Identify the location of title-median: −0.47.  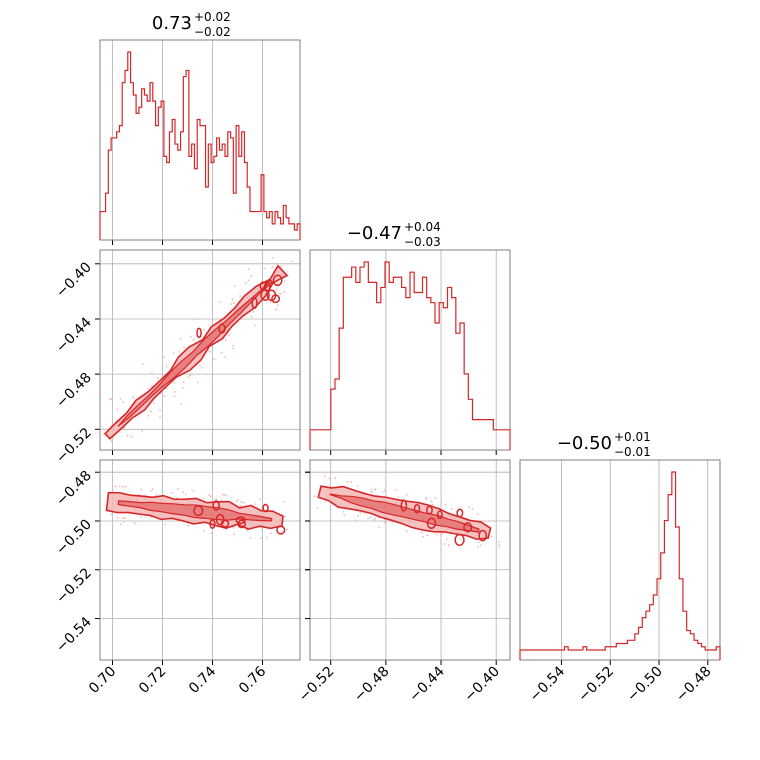
(374, 233).